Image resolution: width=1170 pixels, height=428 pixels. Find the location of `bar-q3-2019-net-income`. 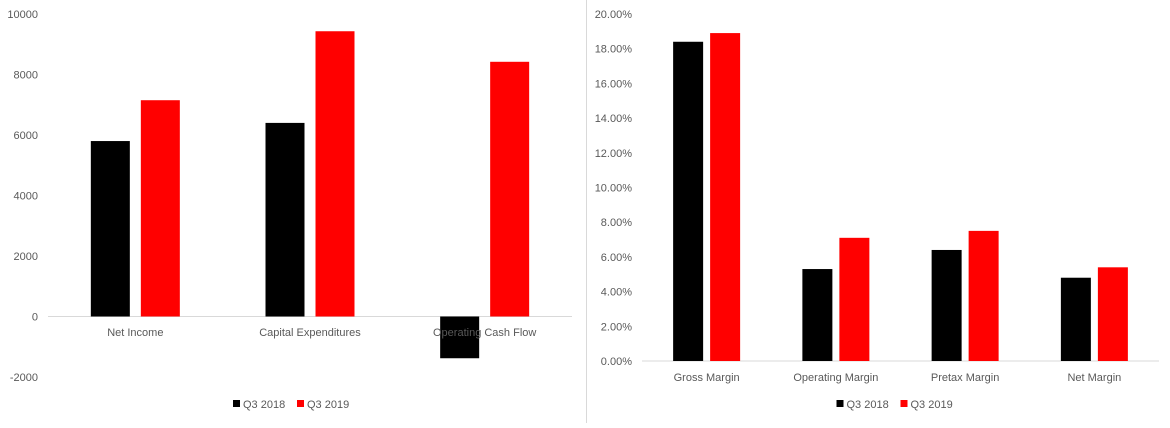

bar-q3-2019-net-income is located at coordinates (160, 208).